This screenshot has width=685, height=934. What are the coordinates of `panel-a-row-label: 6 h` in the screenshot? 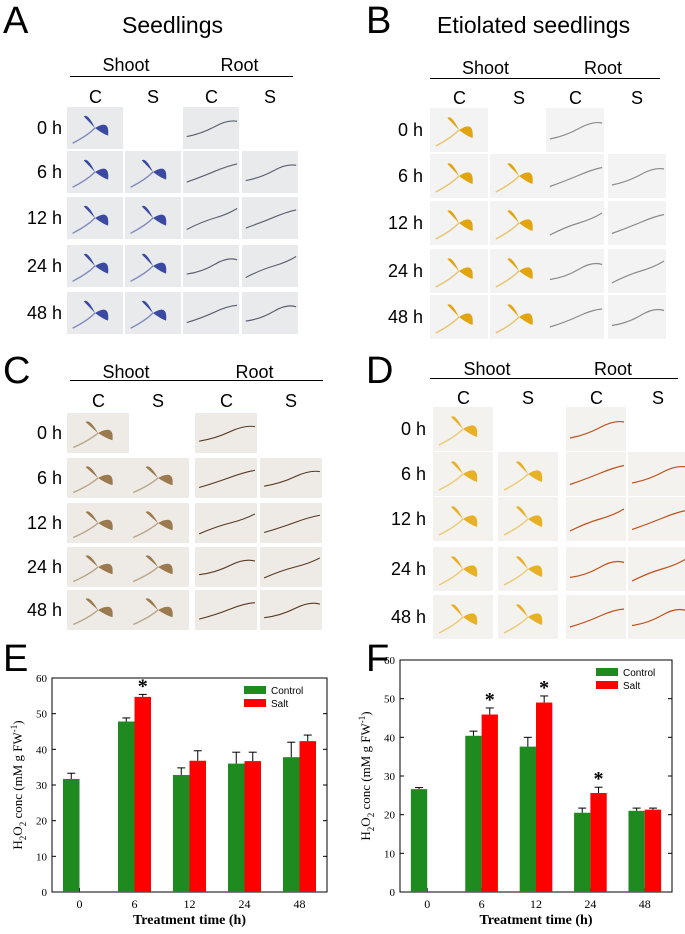 It's located at (49, 172).